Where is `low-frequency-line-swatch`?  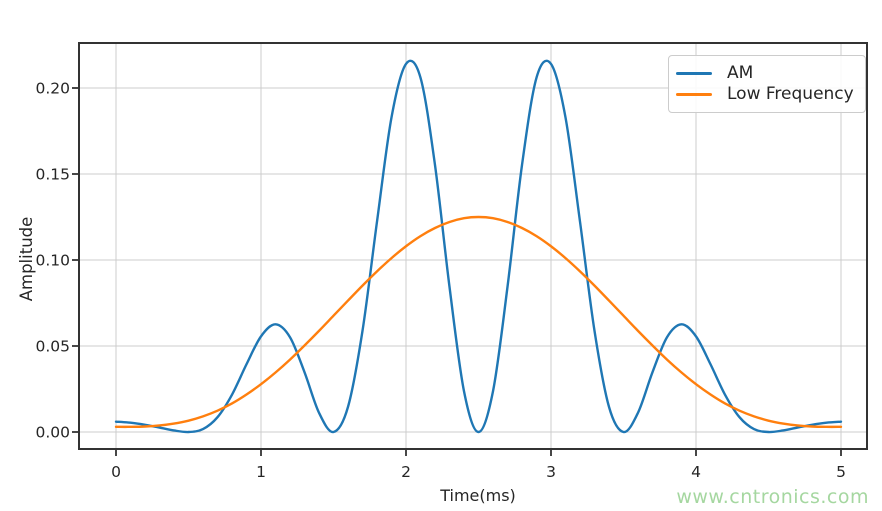 low-frequency-line-swatch is located at coordinates (694, 94).